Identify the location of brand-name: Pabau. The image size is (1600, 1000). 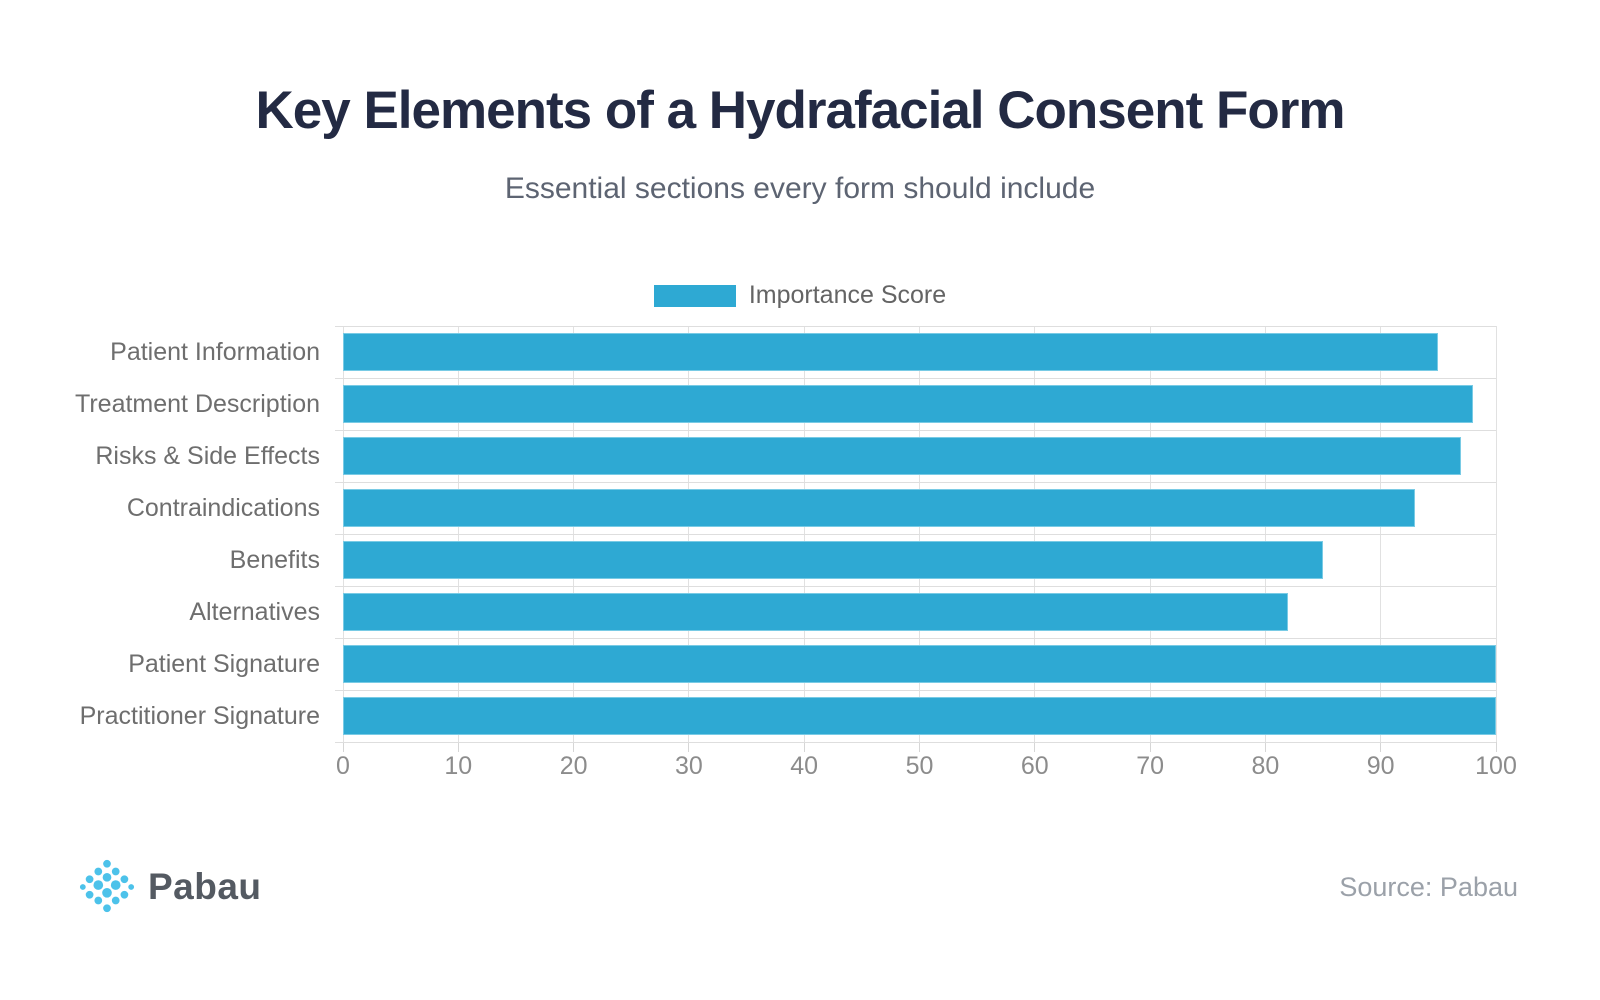
(205, 886).